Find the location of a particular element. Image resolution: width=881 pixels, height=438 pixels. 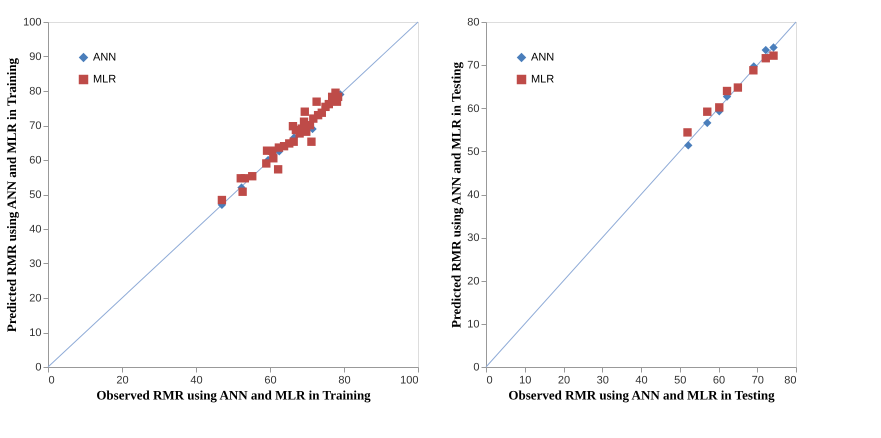

y-axis-title: Predicted RMR using ANN and MLR in Testing is located at coordinates (456, 195).